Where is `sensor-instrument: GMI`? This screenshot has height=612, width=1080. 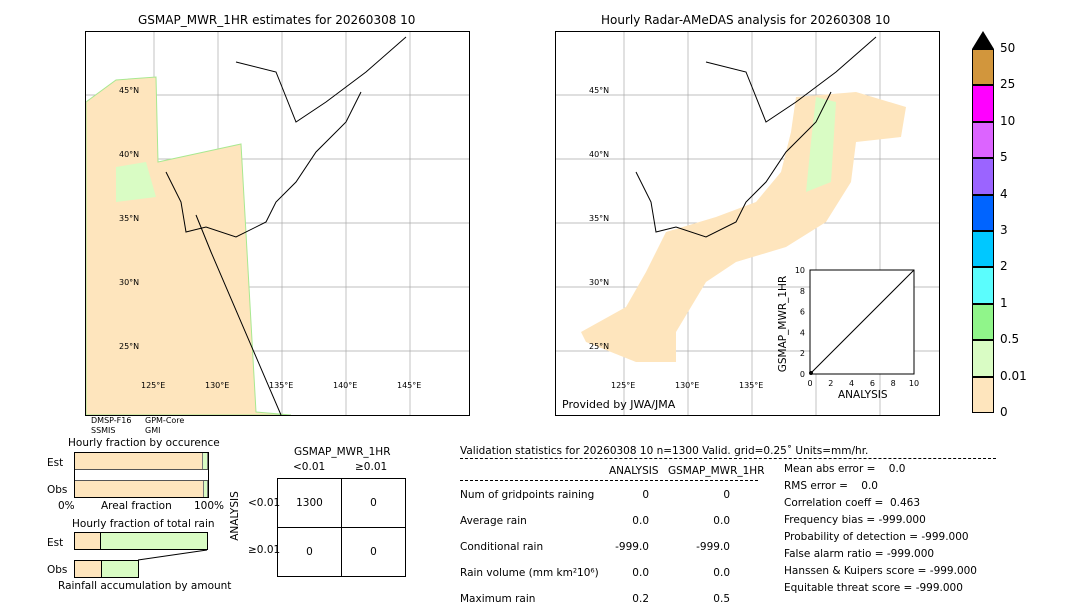 sensor-instrument: GMI is located at coordinates (153, 430).